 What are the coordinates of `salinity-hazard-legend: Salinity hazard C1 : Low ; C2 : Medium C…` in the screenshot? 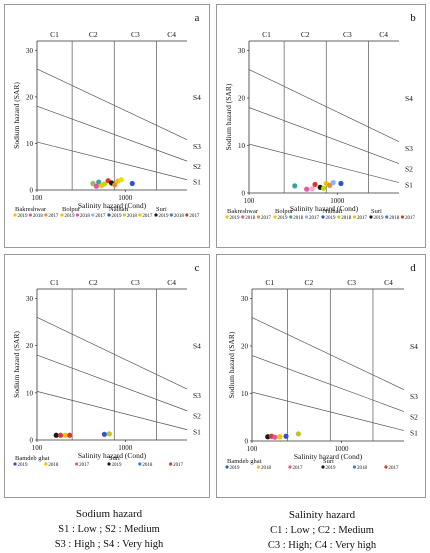 It's located at (322, 530).